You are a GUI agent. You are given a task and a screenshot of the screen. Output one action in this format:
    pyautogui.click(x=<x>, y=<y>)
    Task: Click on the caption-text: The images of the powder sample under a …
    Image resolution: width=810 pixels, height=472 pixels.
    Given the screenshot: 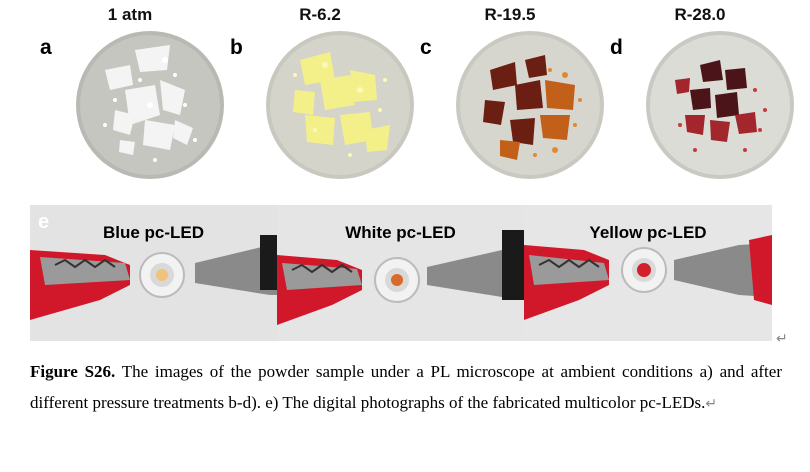 What is the action you would take?
    pyautogui.click(x=406, y=387)
    